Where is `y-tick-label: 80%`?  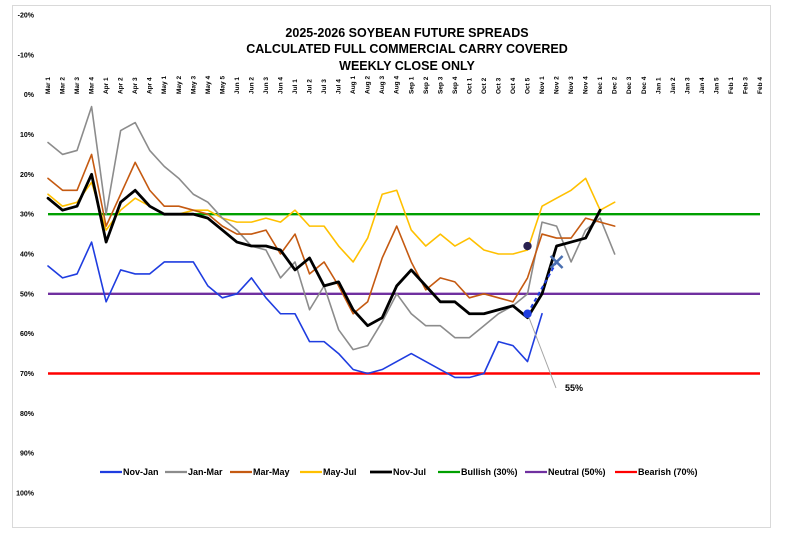
y-tick-label: 80% is located at coordinates (27, 414).